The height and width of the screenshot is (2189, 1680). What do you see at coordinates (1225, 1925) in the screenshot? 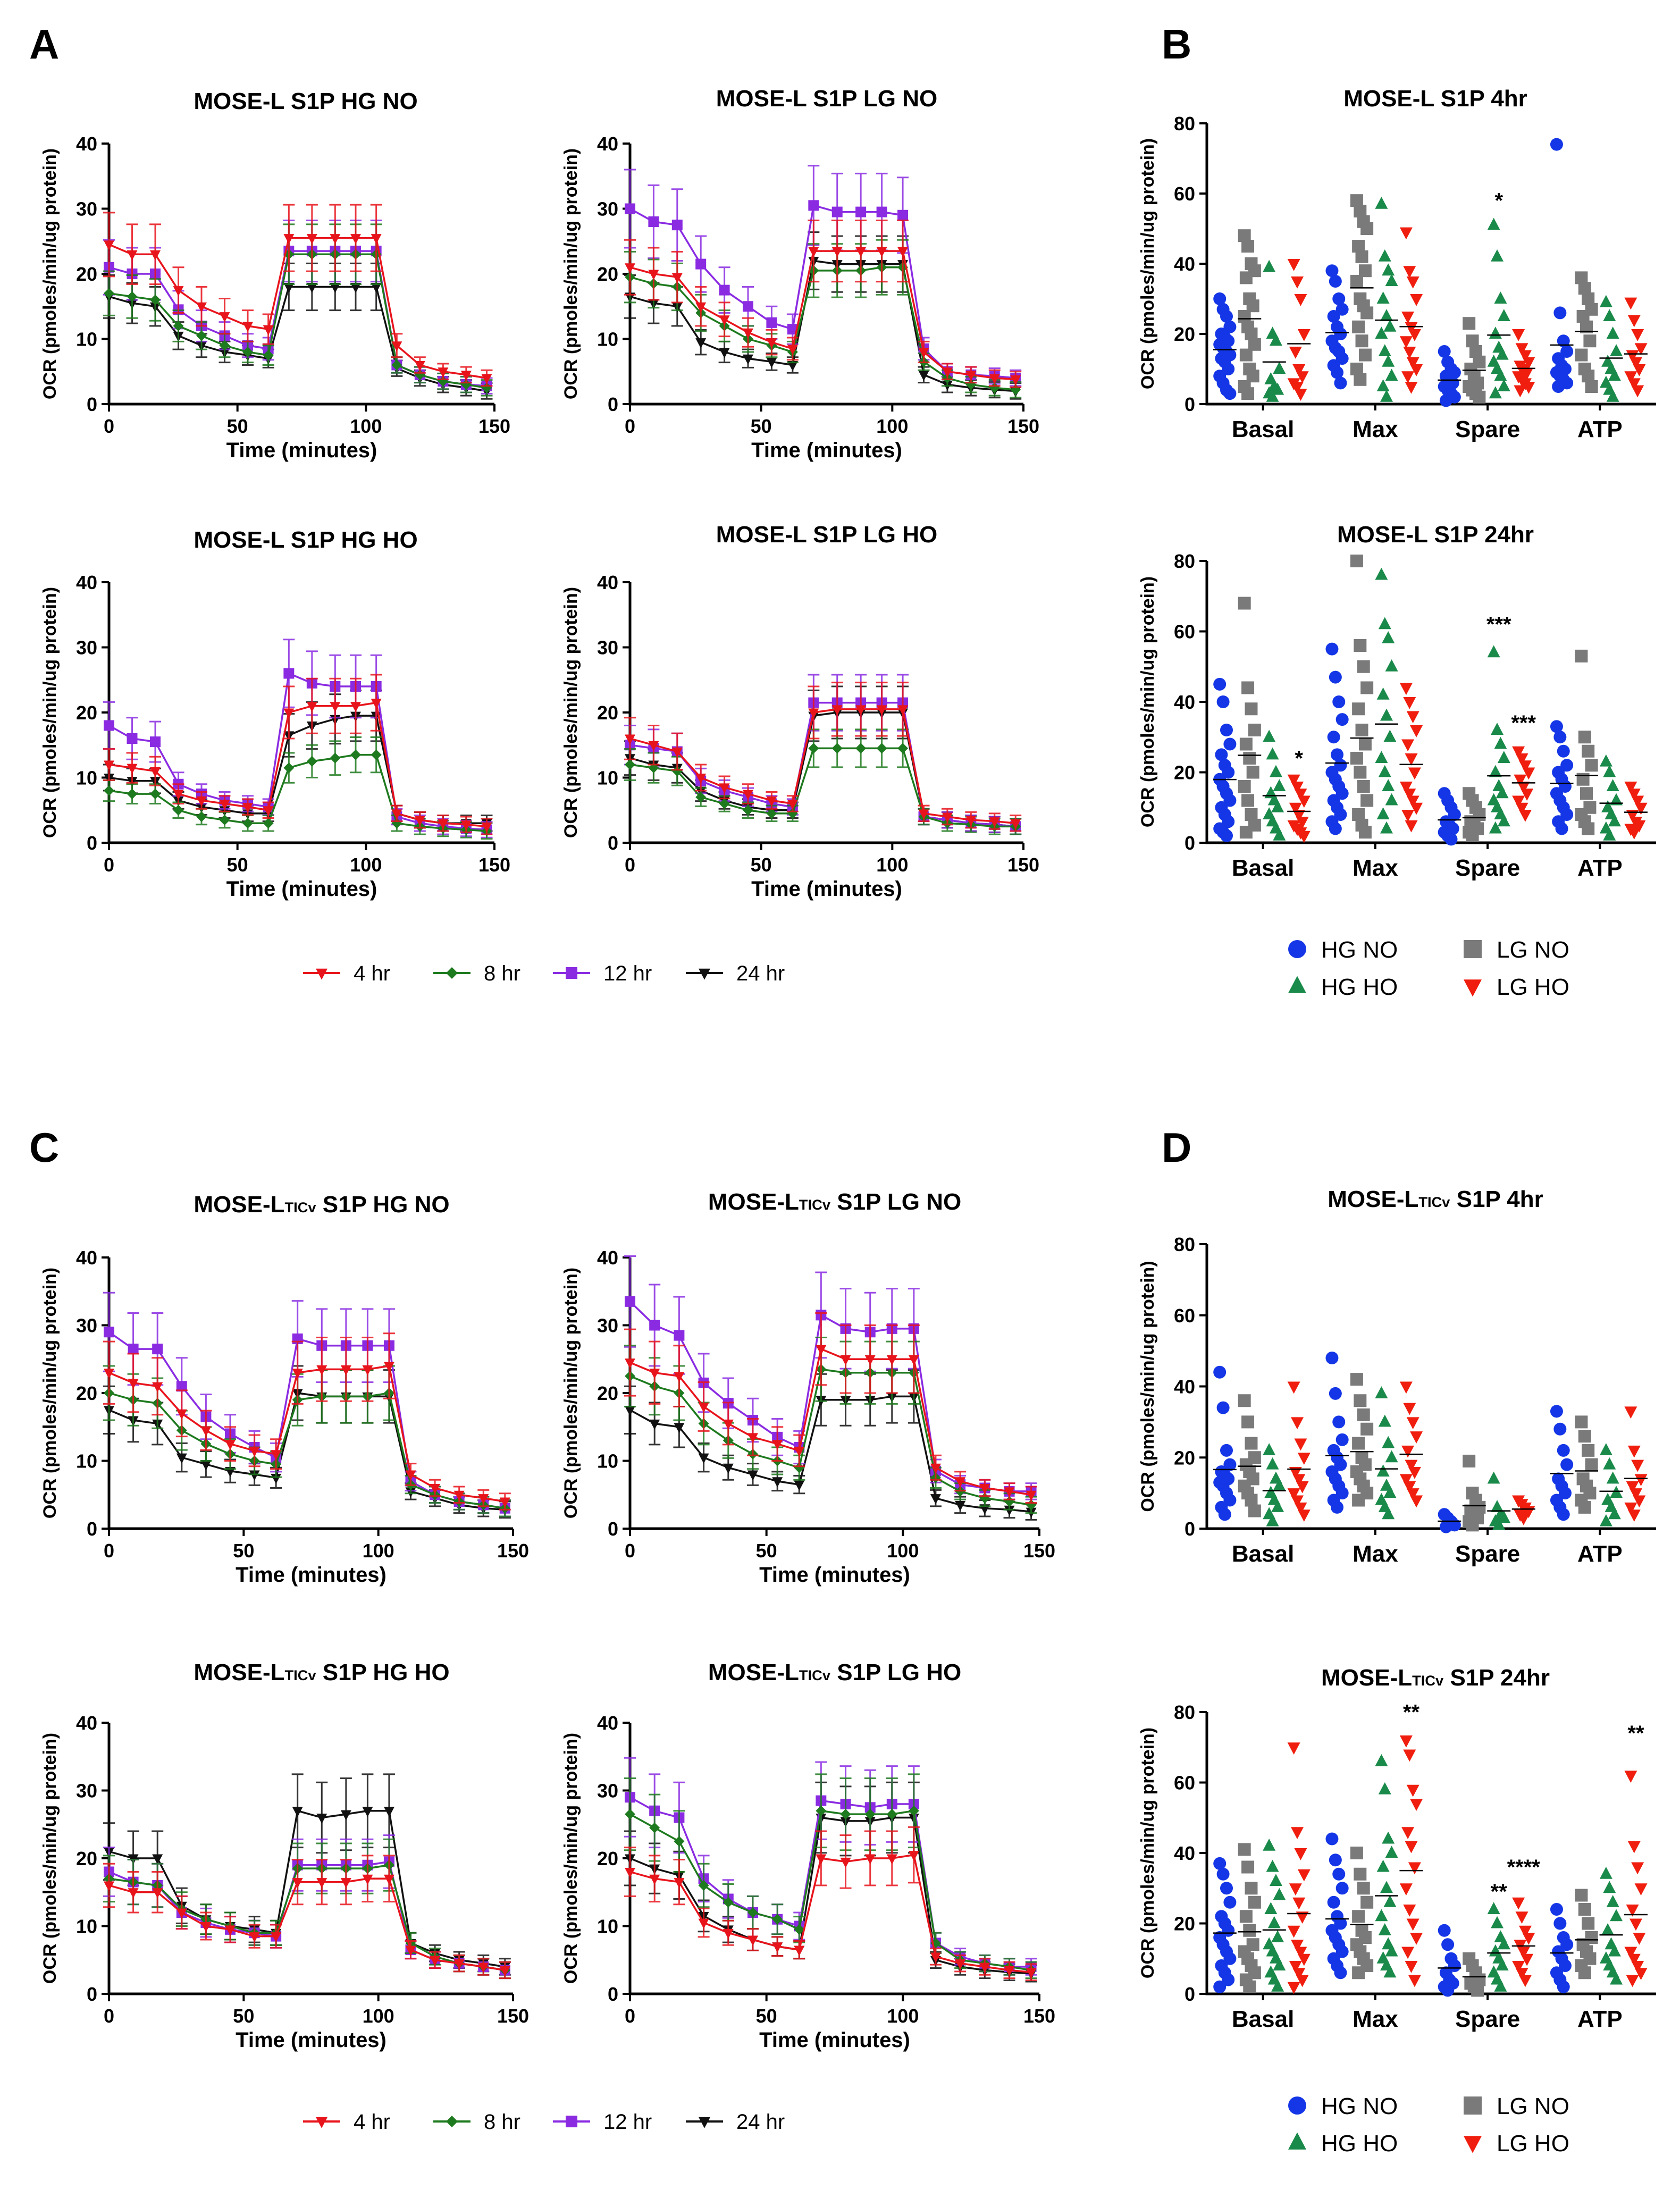
I see `group-basal-hg-no` at bounding box center [1225, 1925].